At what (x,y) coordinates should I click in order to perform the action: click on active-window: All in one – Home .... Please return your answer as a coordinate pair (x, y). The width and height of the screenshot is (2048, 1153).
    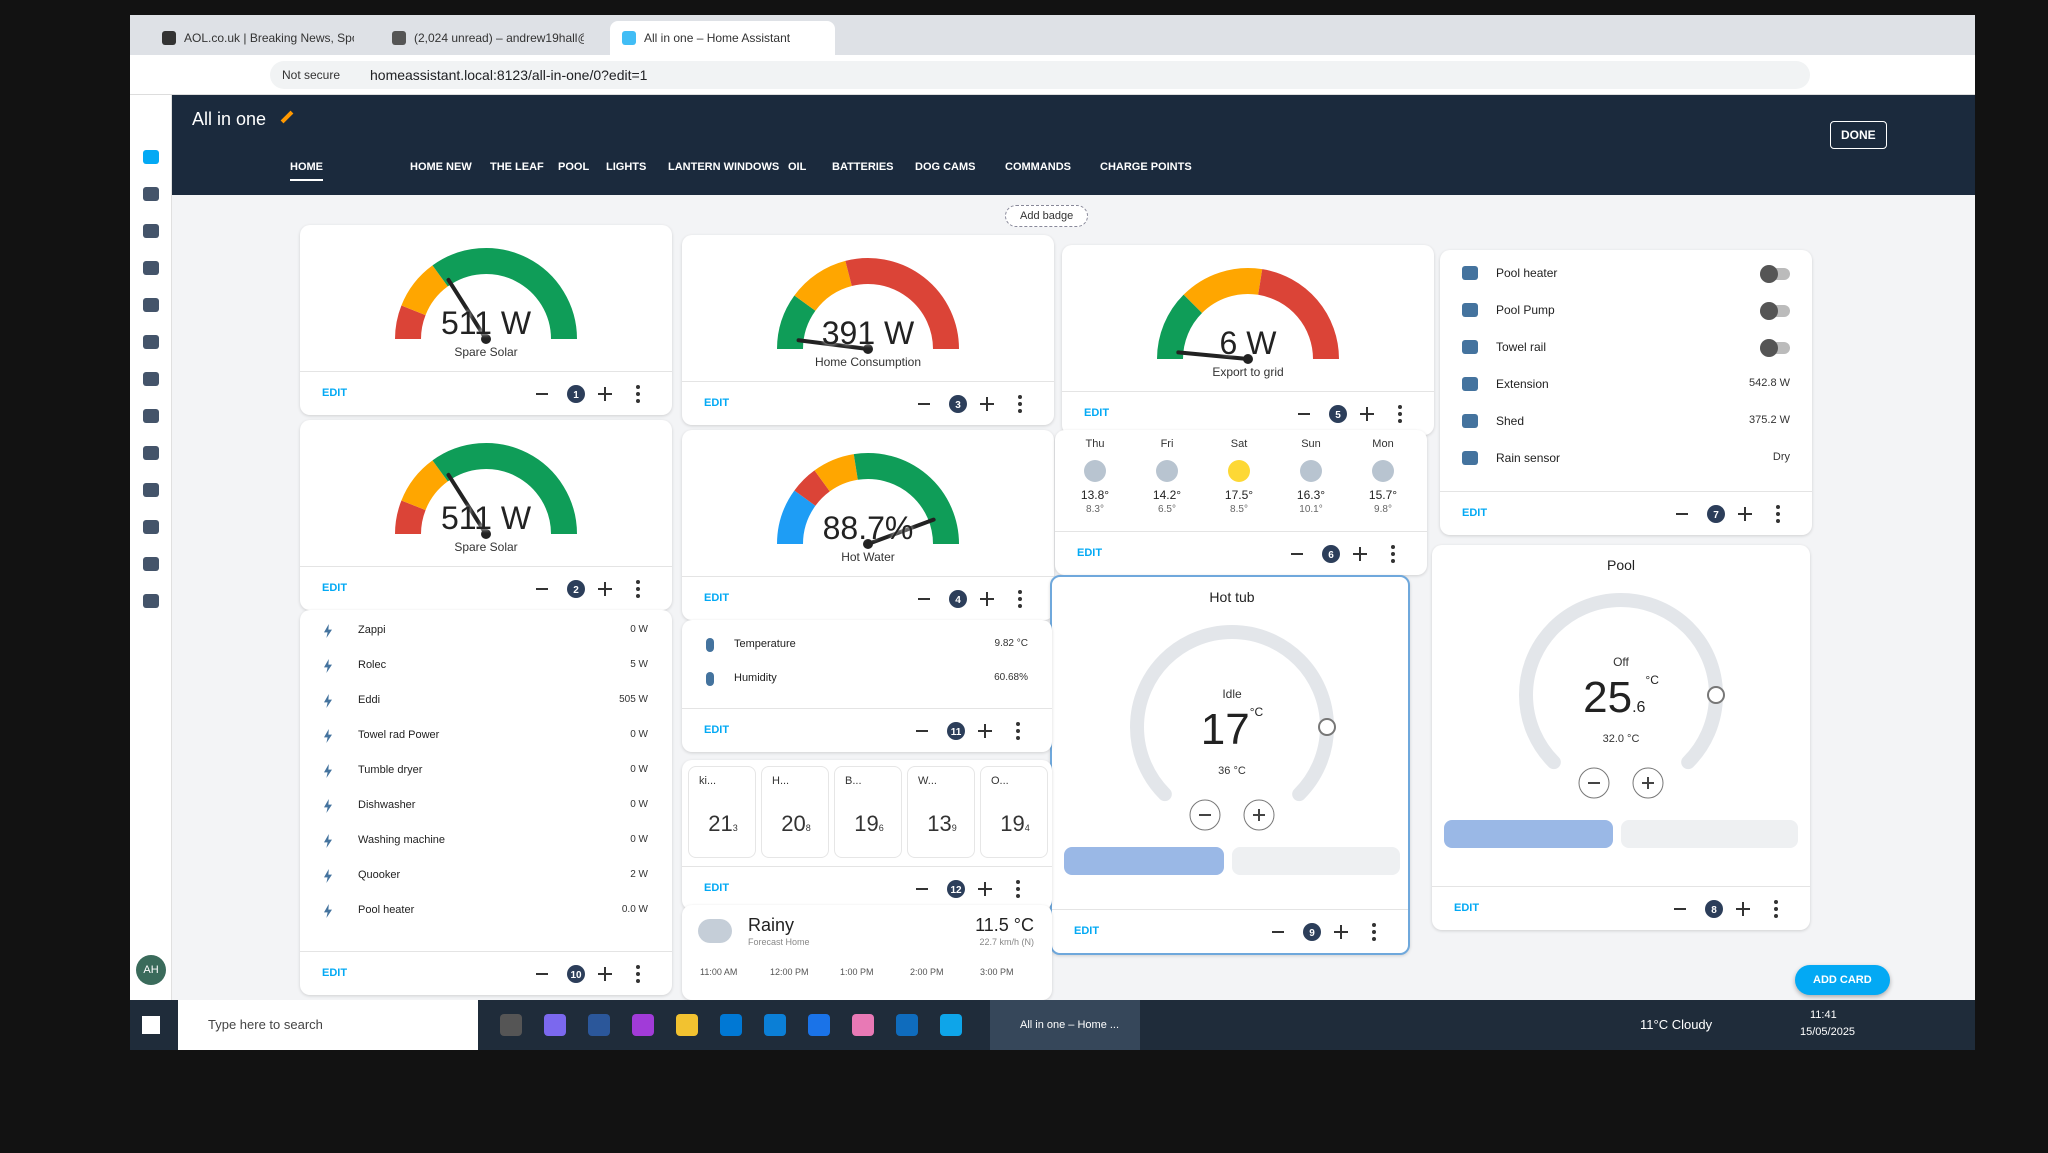
    Looking at the image, I should click on (1065, 1025).